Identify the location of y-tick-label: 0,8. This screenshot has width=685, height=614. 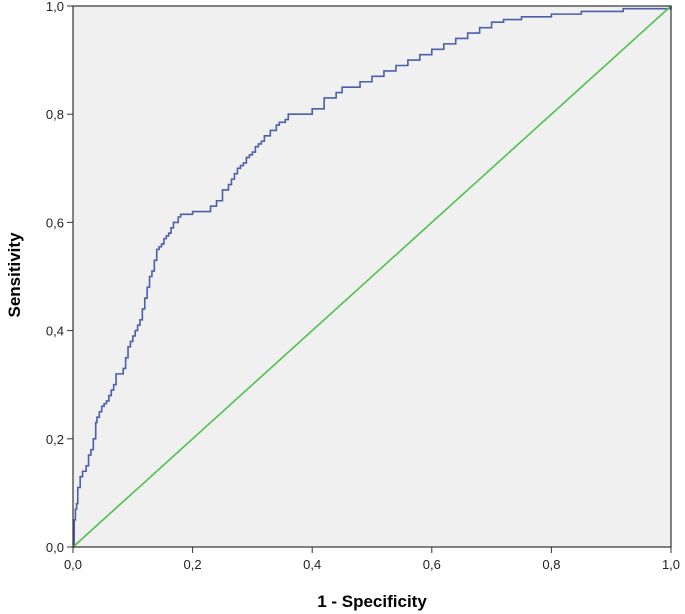
(55, 114).